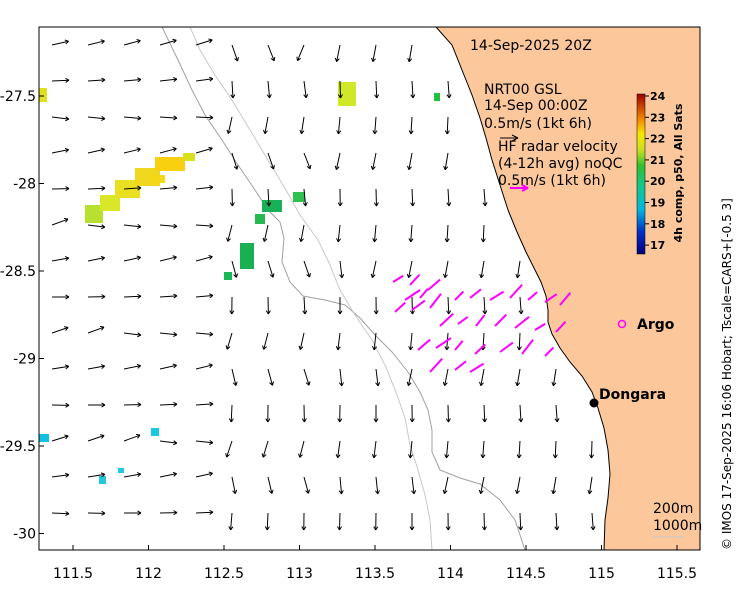  I want to click on x-tick-label: 112.5, so click(224, 574).